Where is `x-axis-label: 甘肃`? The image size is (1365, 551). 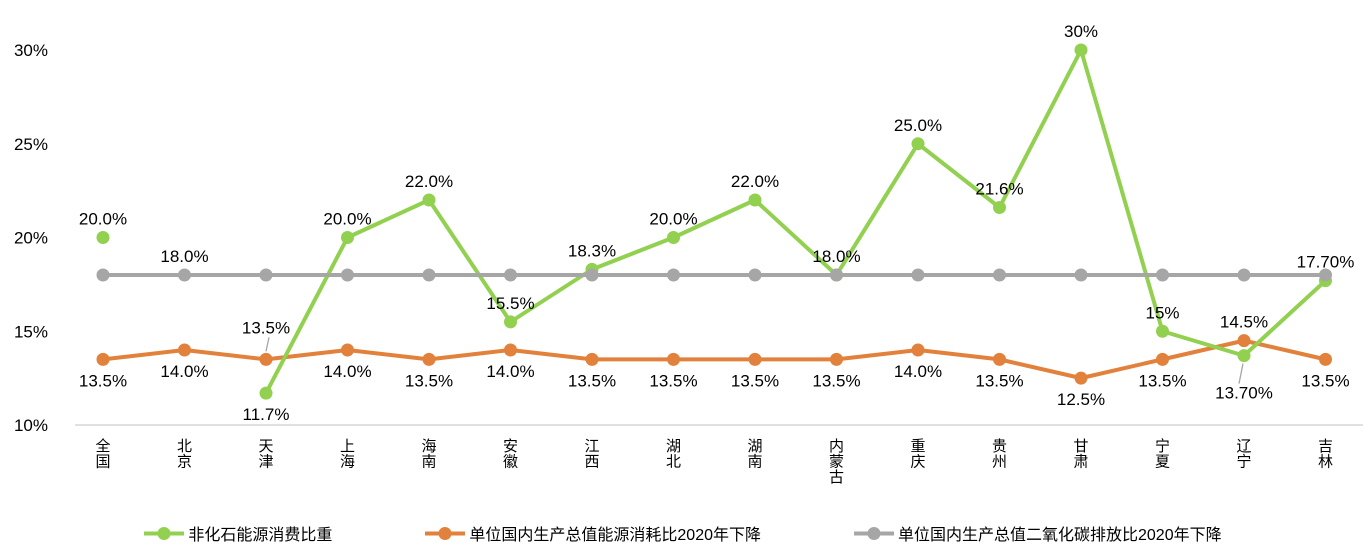
x-axis-label: 甘肃 is located at coordinates (1080, 454).